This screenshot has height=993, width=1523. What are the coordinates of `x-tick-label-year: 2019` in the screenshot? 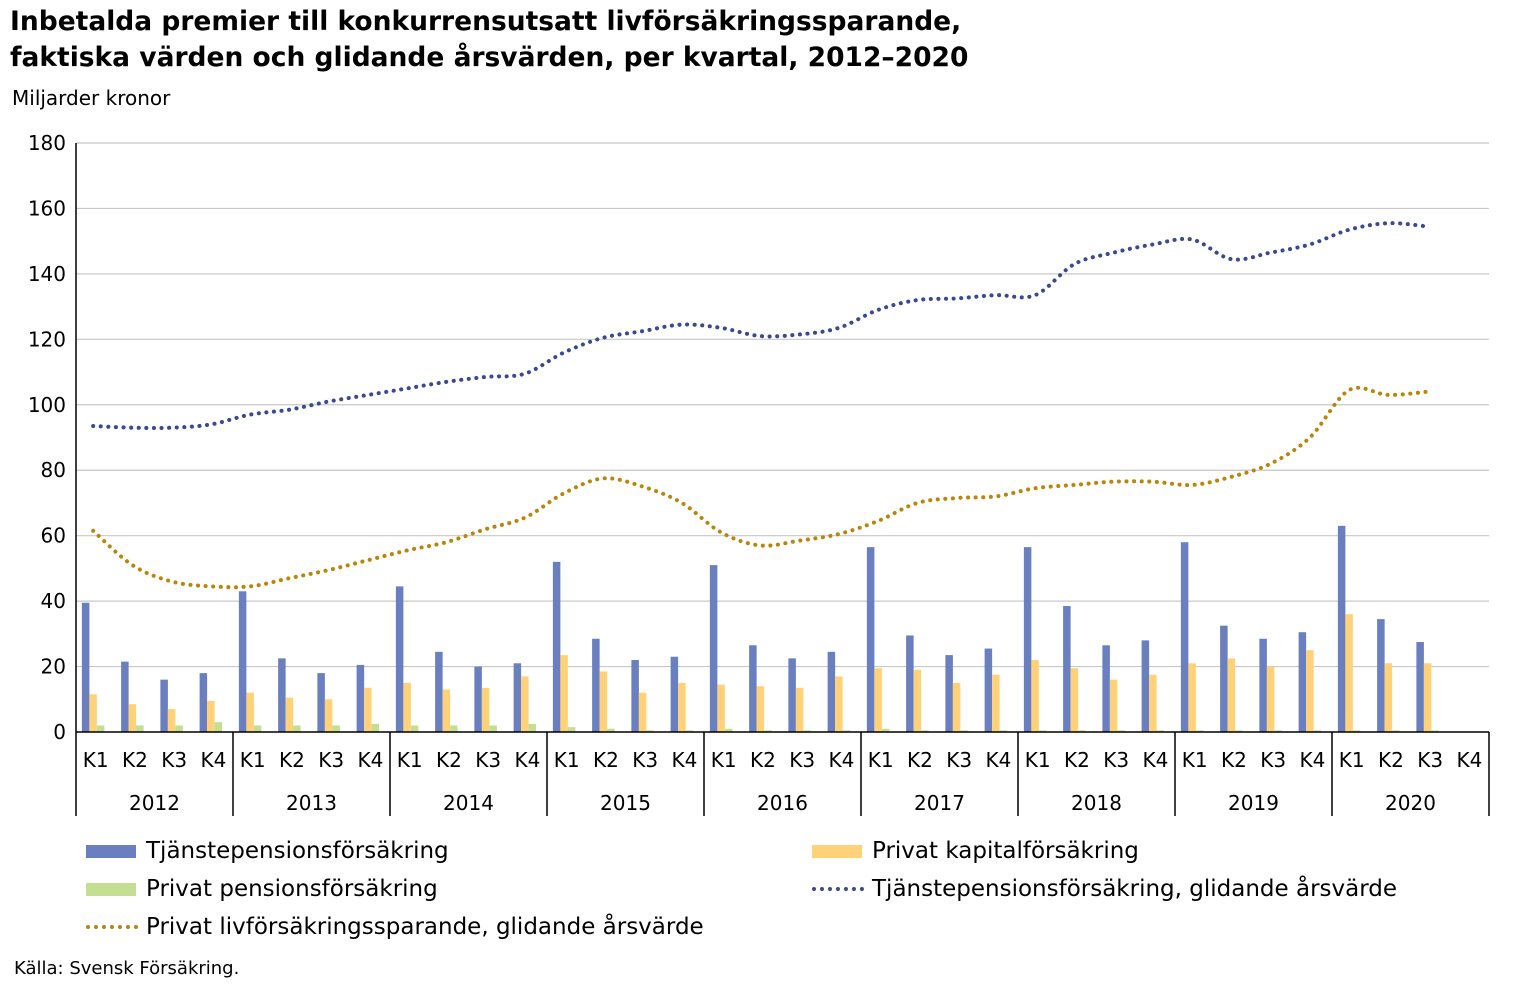 It's located at (1253, 803).